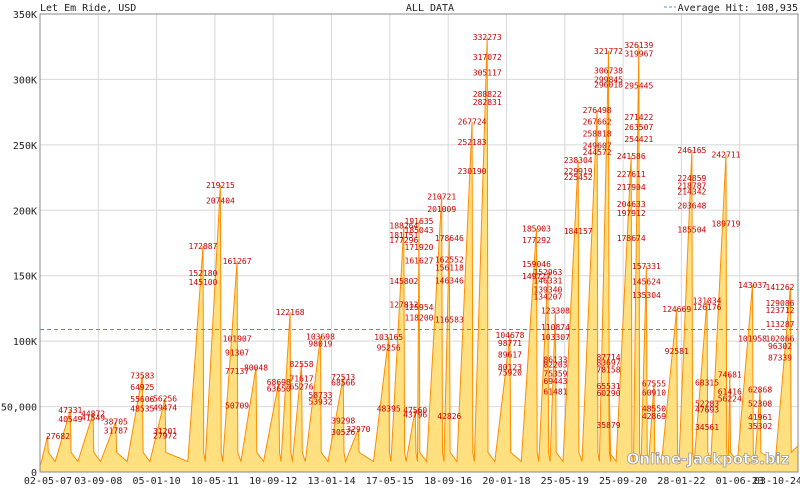  Describe the element at coordinates (707, 301) in the screenshot. I see `data-label: 131034` at that location.